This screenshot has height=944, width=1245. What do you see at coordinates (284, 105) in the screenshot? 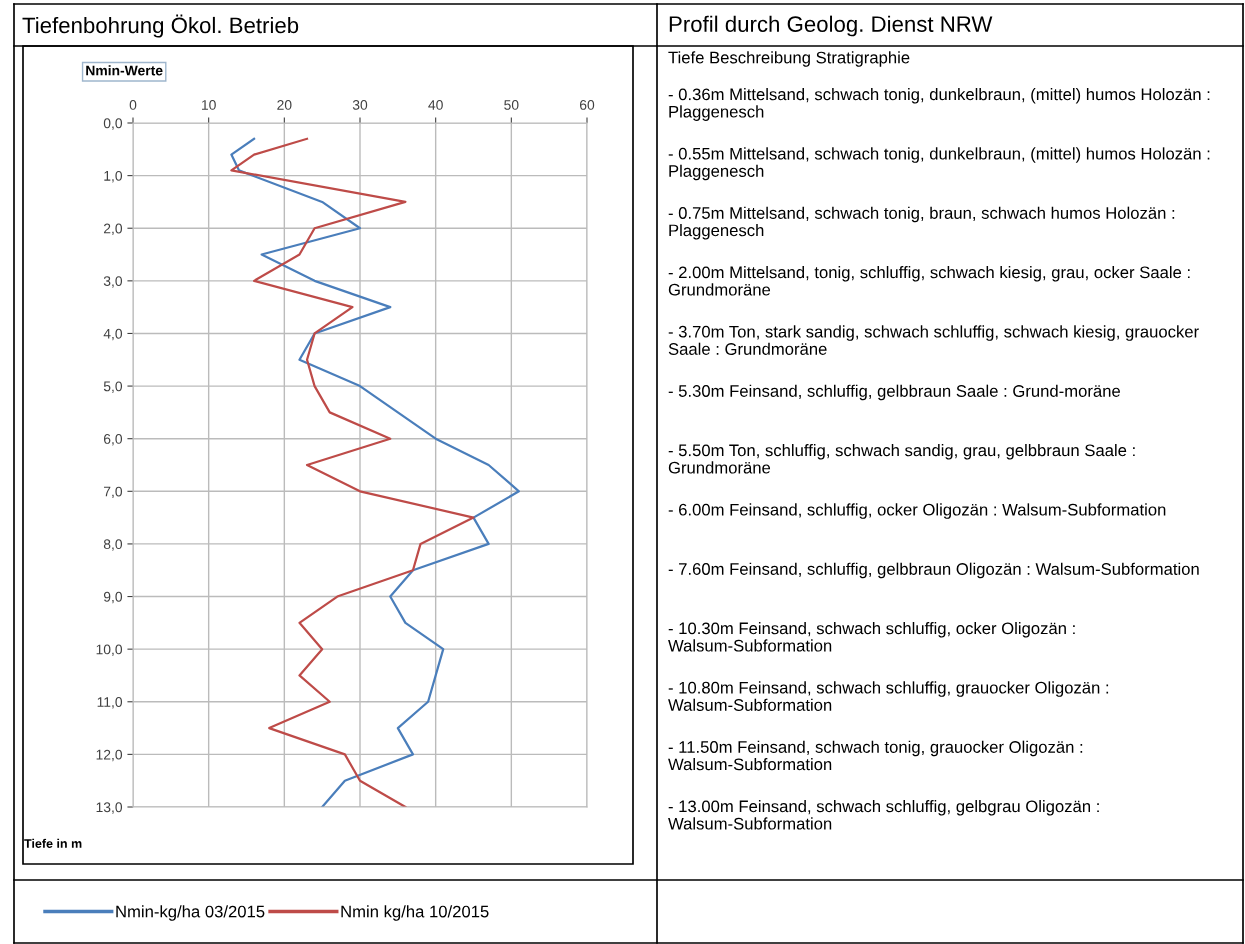
I see `x-tick-label: 20` at bounding box center [284, 105].